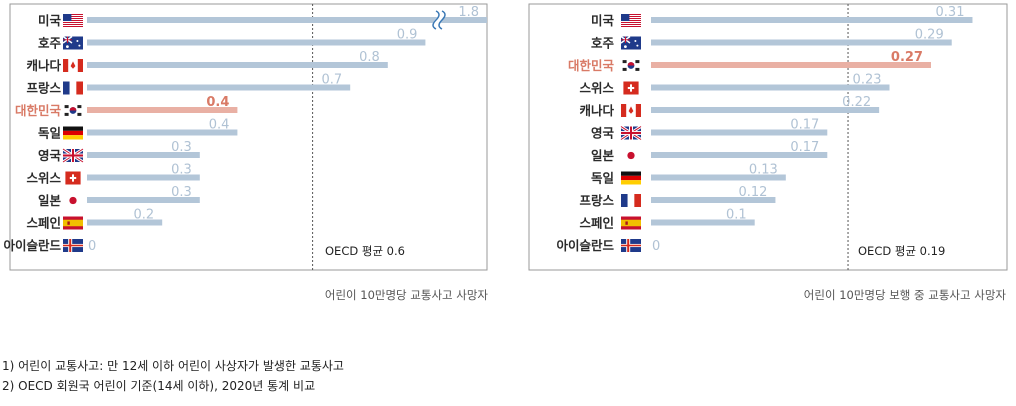  I want to click on value-label: 0.31, so click(950, 12).